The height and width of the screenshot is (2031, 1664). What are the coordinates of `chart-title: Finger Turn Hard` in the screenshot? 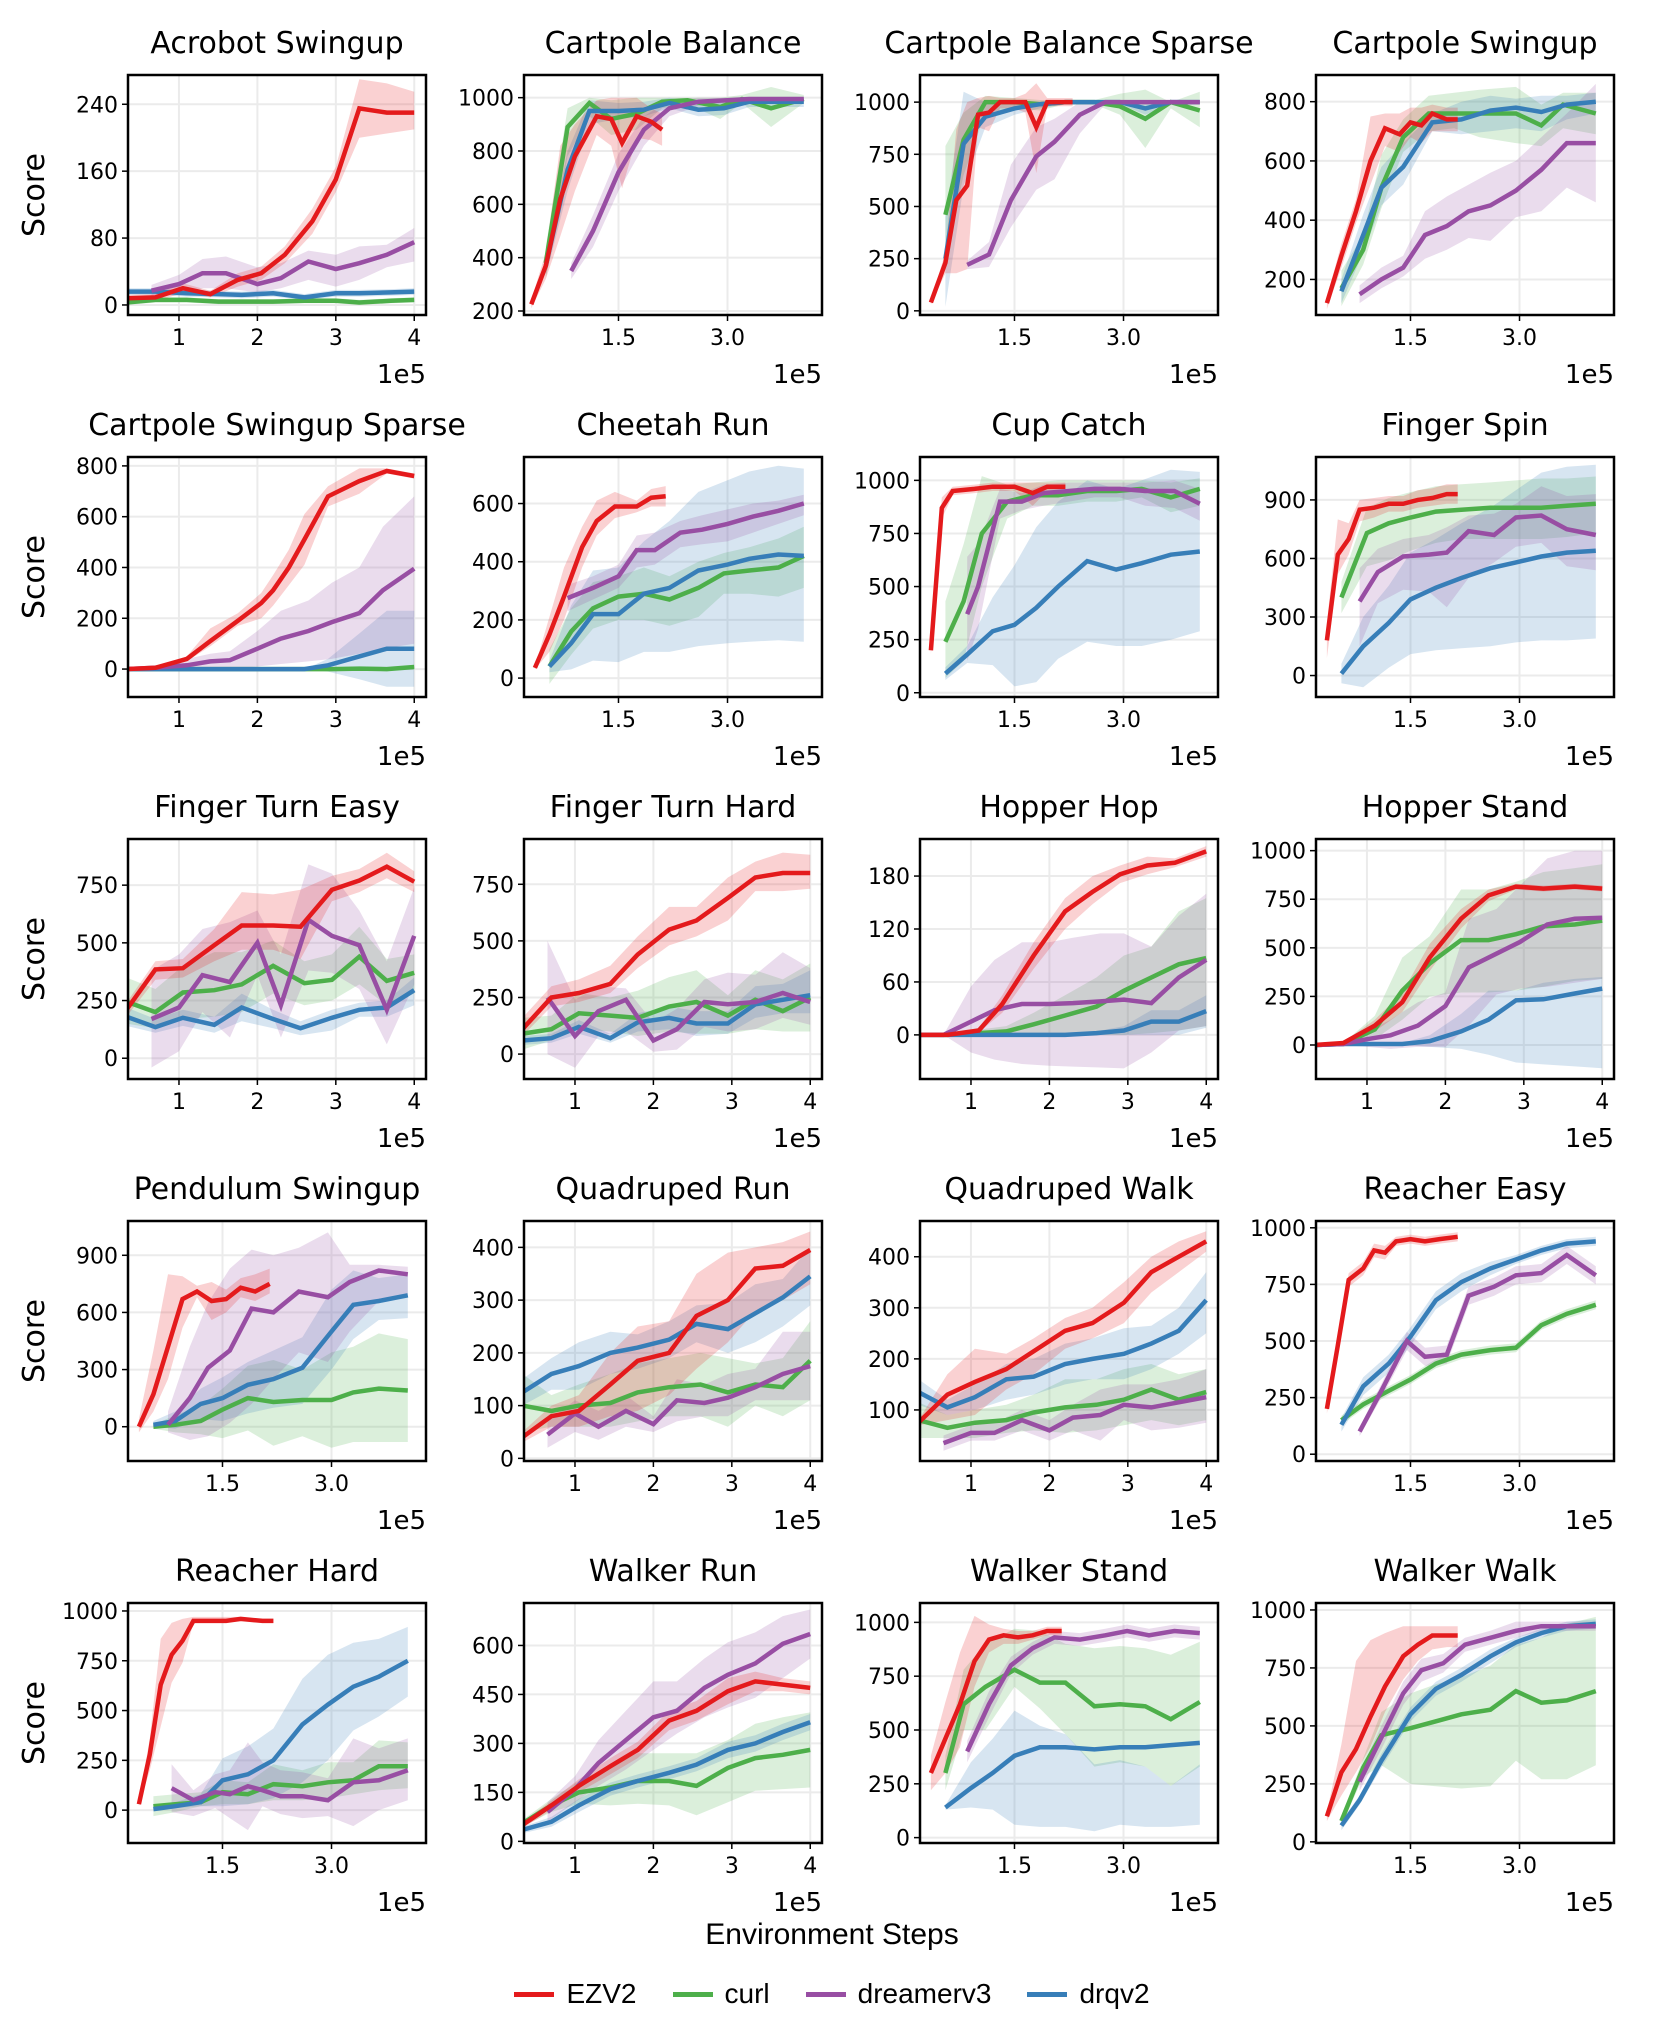 It's located at (673, 807).